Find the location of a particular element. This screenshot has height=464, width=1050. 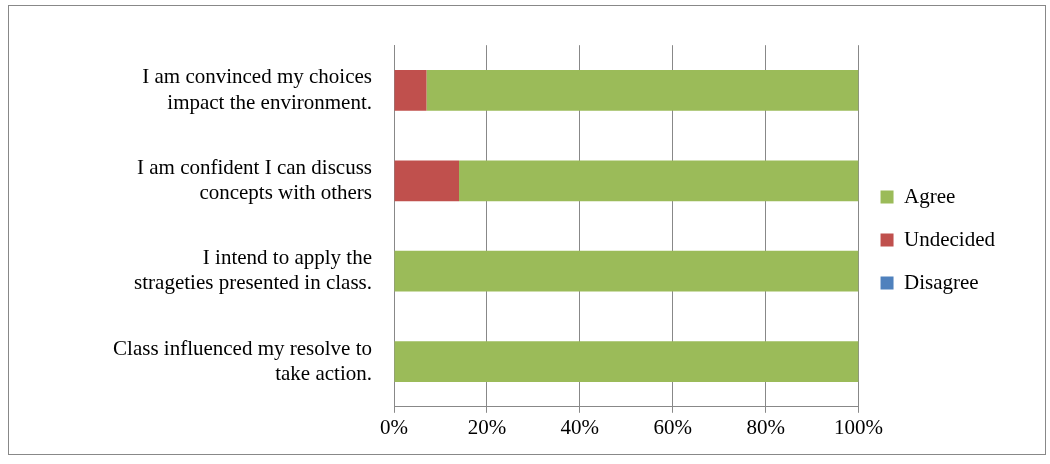

x-tick-label: 20% is located at coordinates (487, 426).